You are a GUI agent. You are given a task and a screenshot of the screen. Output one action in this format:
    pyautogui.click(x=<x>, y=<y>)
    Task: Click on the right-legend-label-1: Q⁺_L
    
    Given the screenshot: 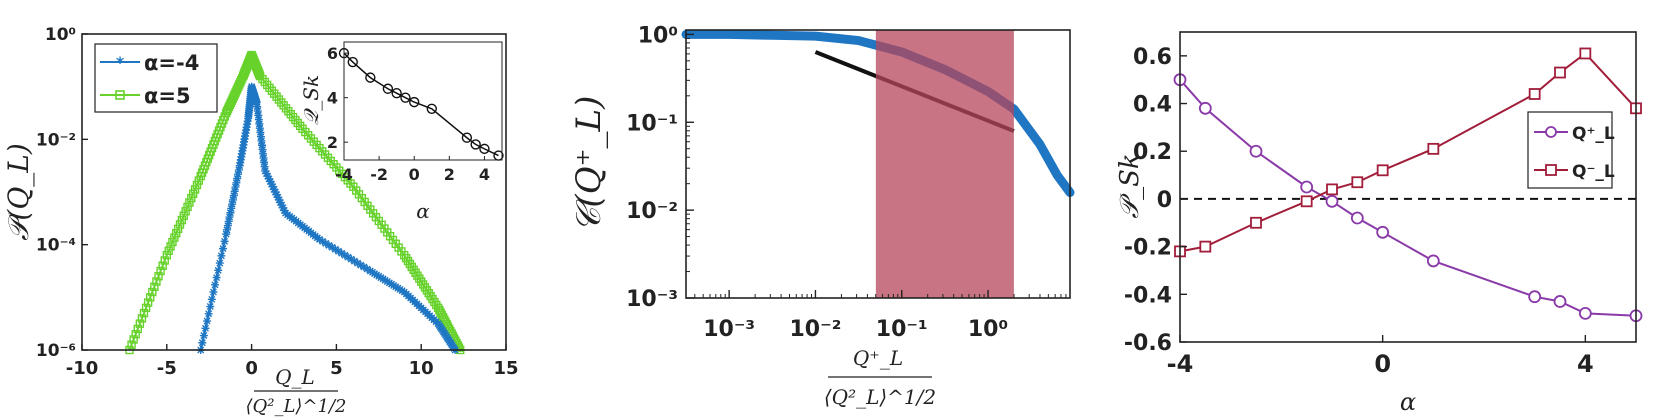 What is the action you would take?
    pyautogui.click(x=1593, y=134)
    